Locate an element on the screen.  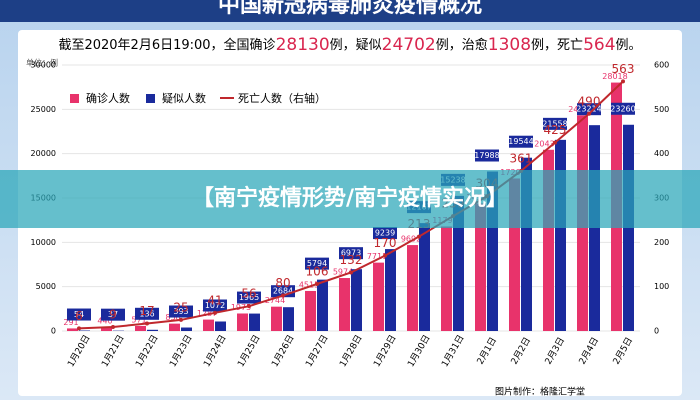
y-tick-label: 5000 is located at coordinates (46, 286).